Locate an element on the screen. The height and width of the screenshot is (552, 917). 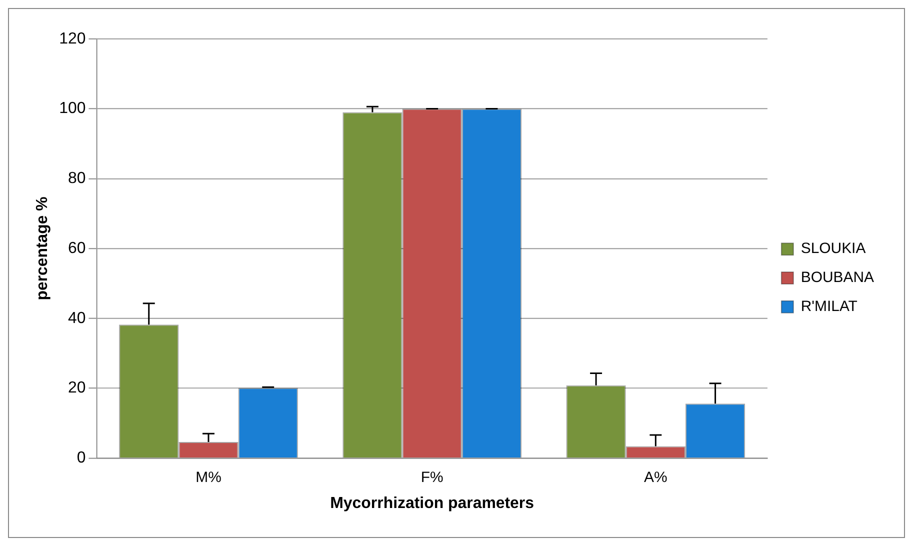
x-tick-label: A% is located at coordinates (656, 477).